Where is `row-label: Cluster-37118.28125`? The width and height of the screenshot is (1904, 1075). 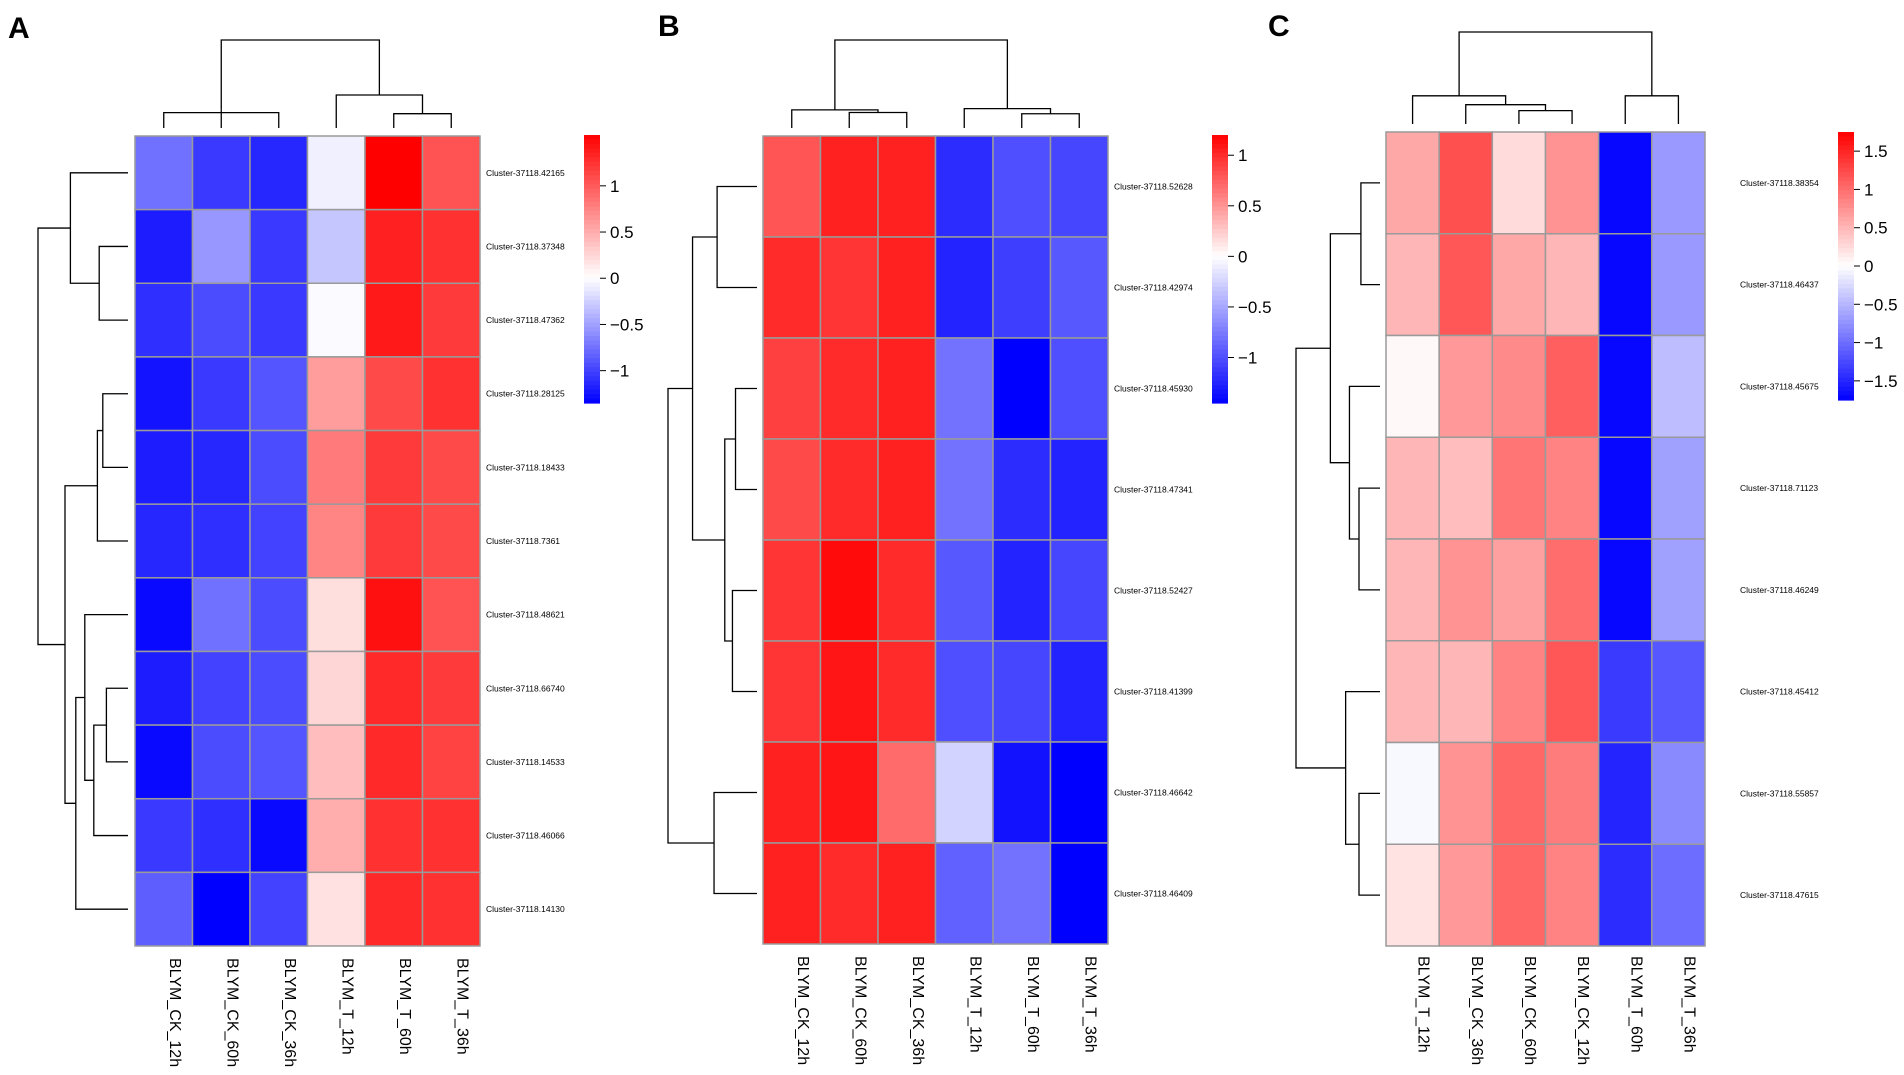 row-label: Cluster-37118.28125 is located at coordinates (525, 394).